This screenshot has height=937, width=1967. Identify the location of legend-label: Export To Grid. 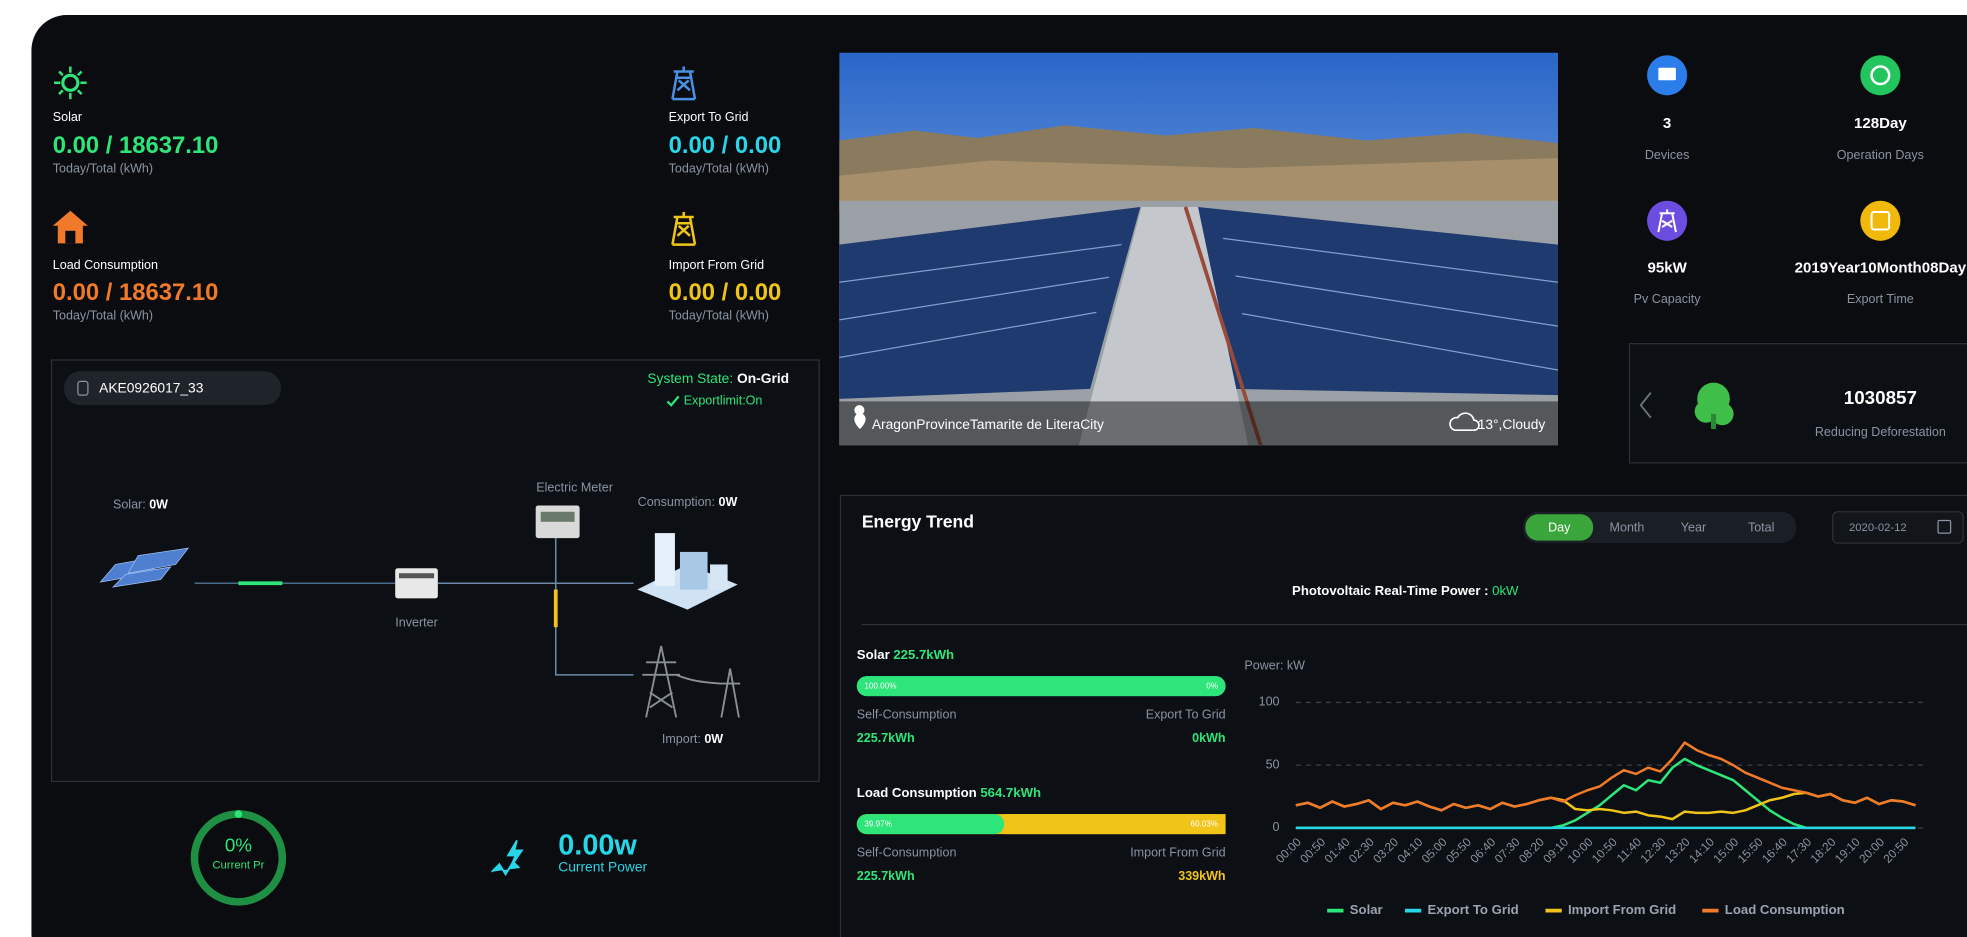
(1473, 909).